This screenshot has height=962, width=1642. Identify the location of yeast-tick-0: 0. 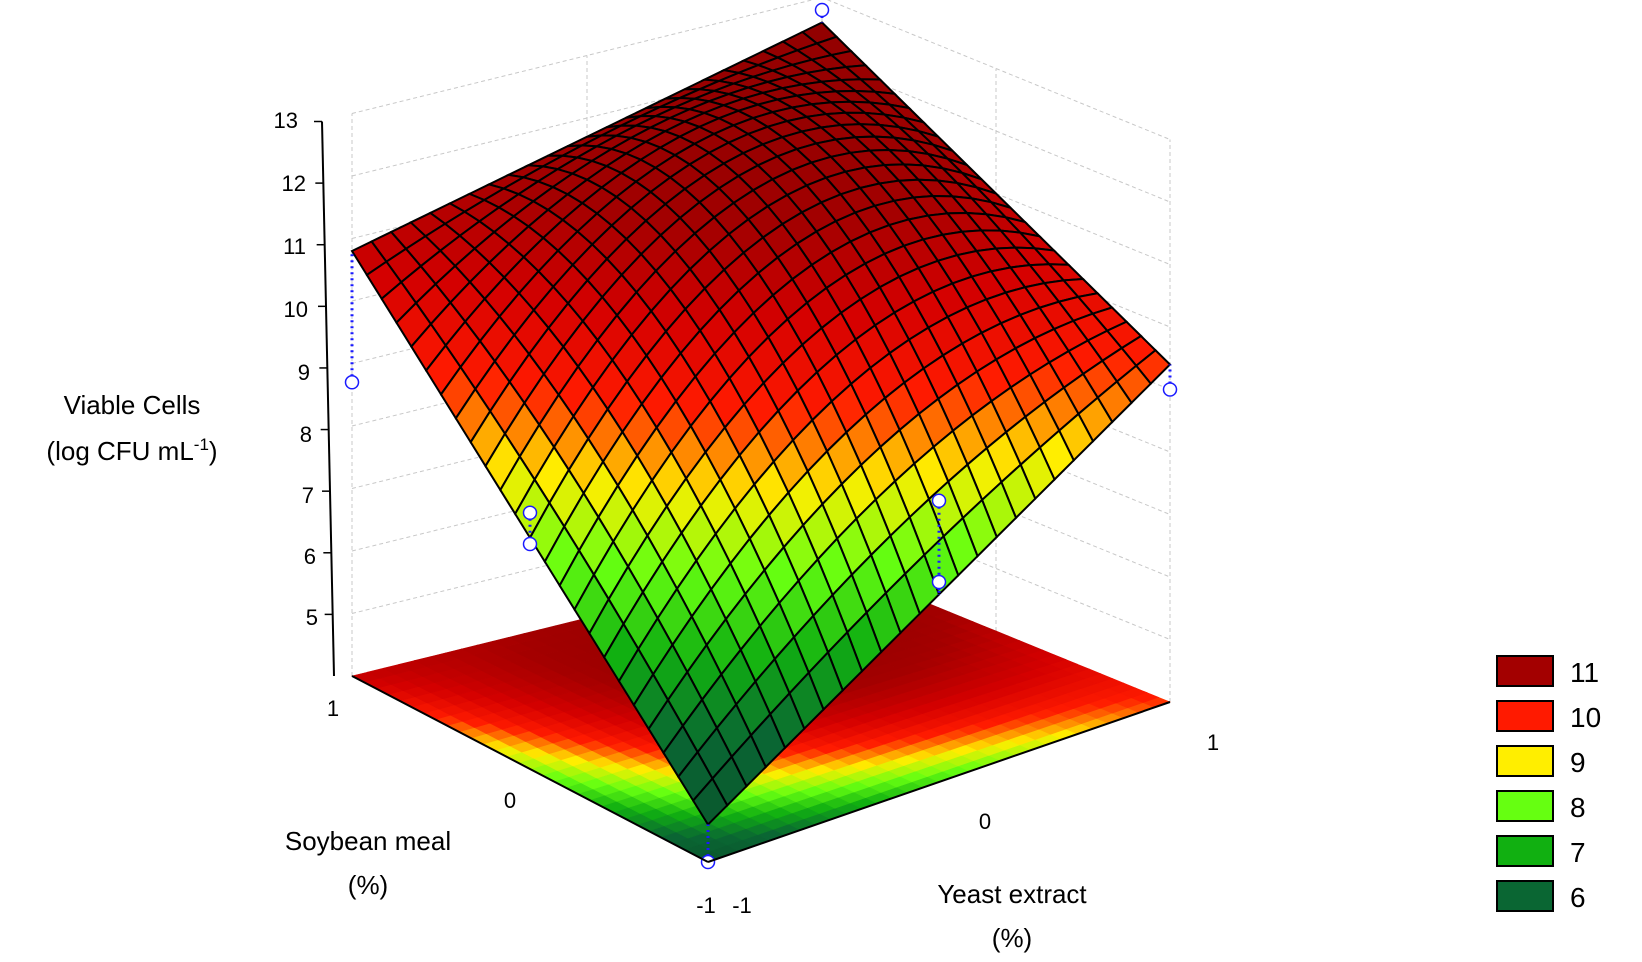
(985, 821).